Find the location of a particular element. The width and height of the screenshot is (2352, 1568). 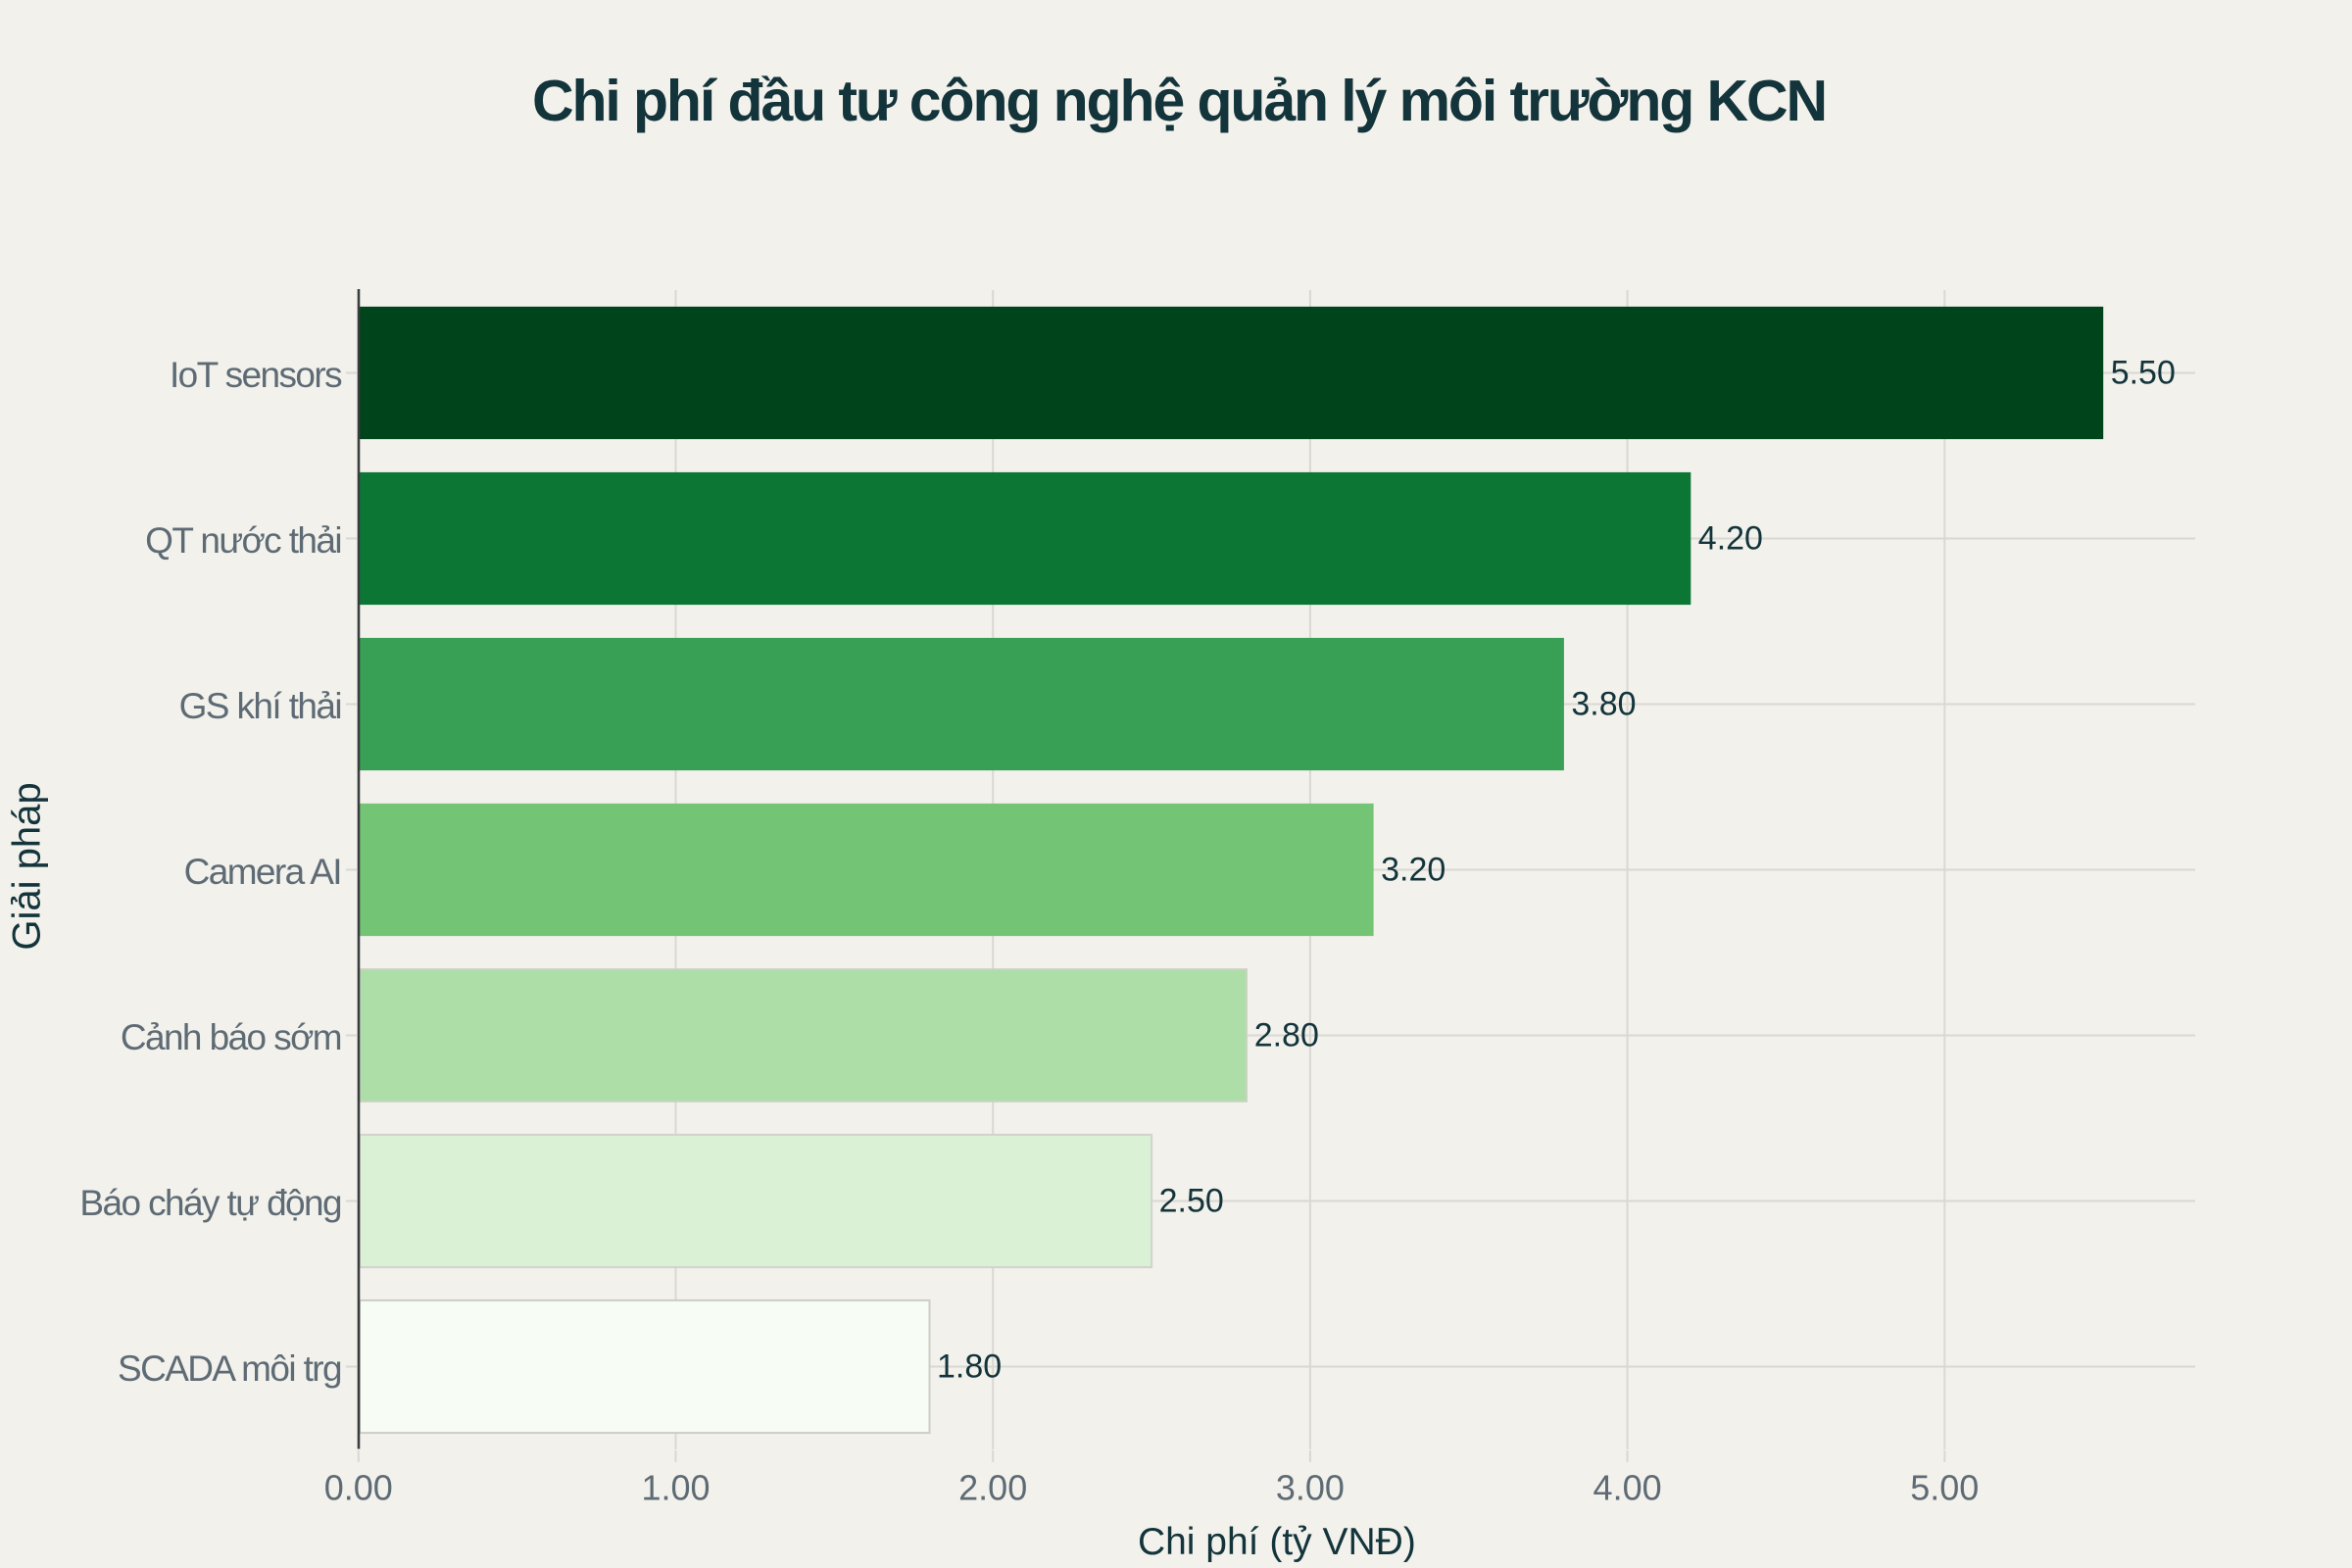

svg-text: 3.80 is located at coordinates (1603, 704).